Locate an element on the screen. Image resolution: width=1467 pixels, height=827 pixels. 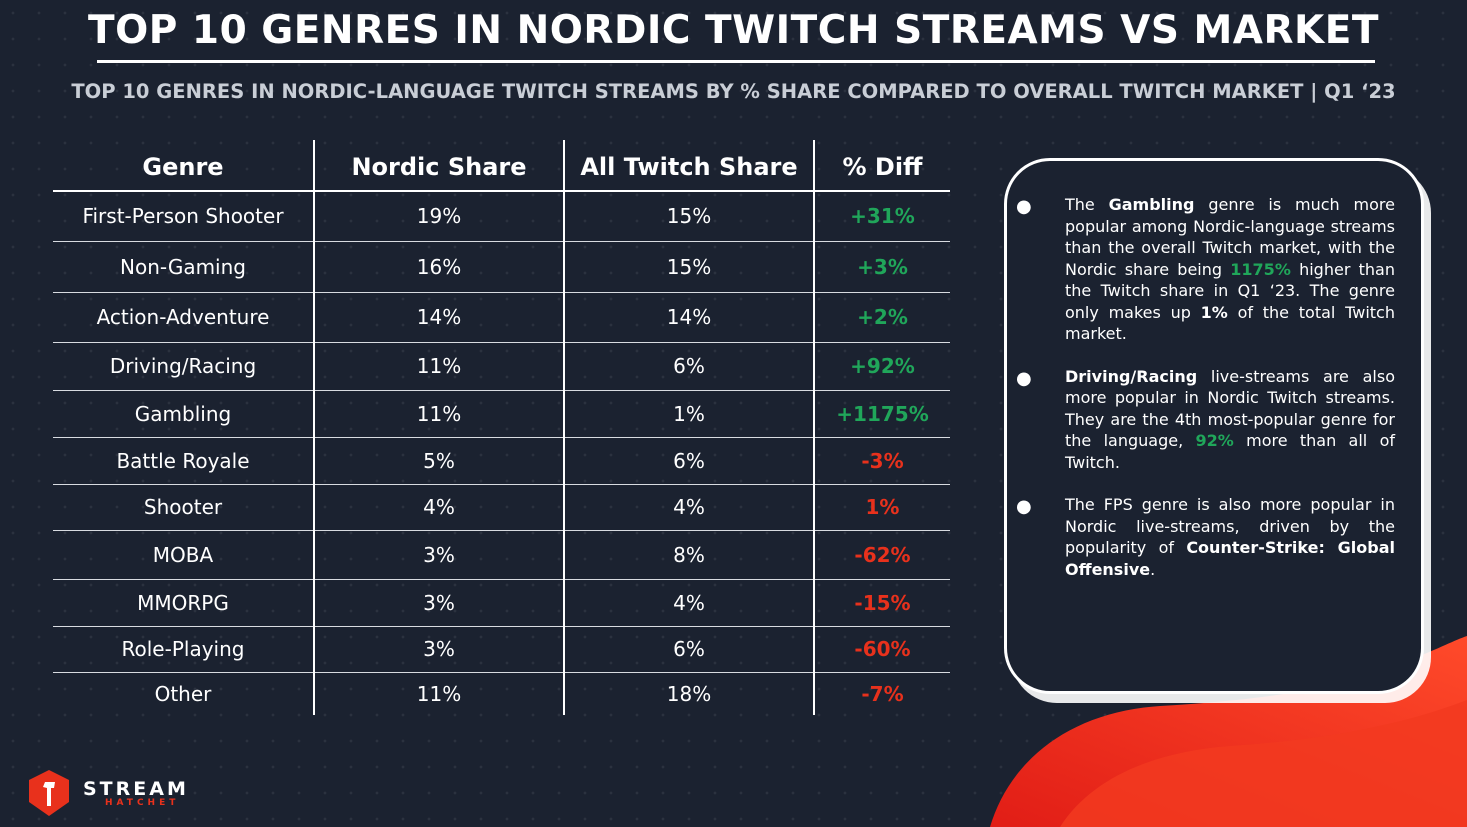
diff-cell: -15% is located at coordinates (881, 603).